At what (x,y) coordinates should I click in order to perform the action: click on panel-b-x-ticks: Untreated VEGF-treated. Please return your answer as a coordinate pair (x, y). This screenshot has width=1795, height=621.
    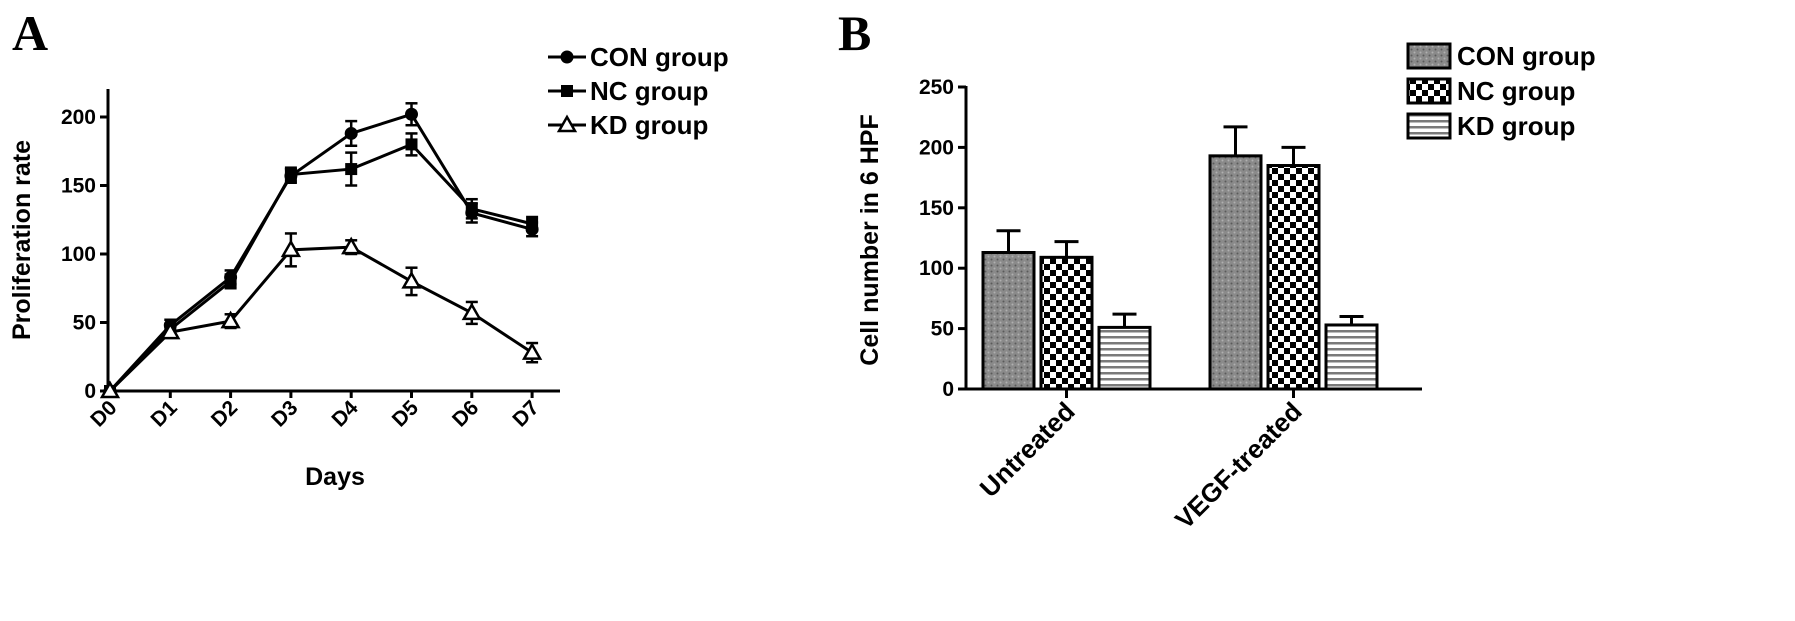
    Looking at the image, I should click on (1141, 462).